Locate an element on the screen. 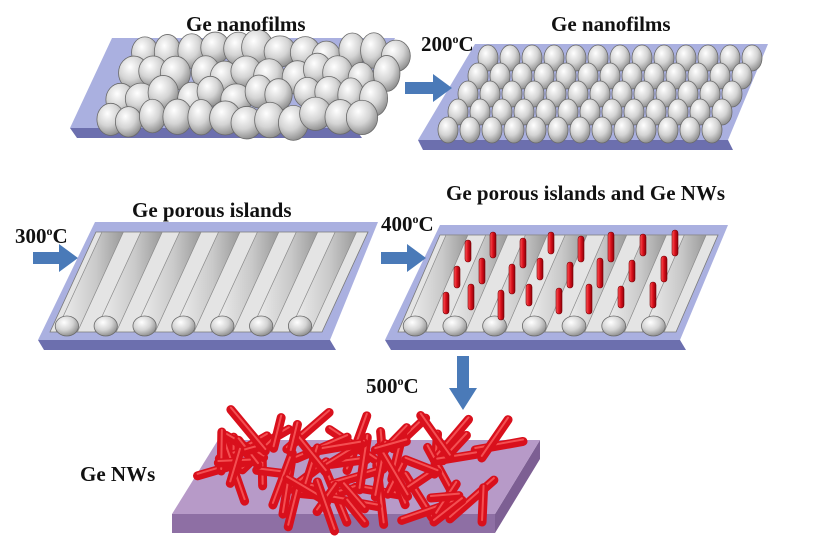  panel-islands-nanowires is located at coordinates (556, 287).